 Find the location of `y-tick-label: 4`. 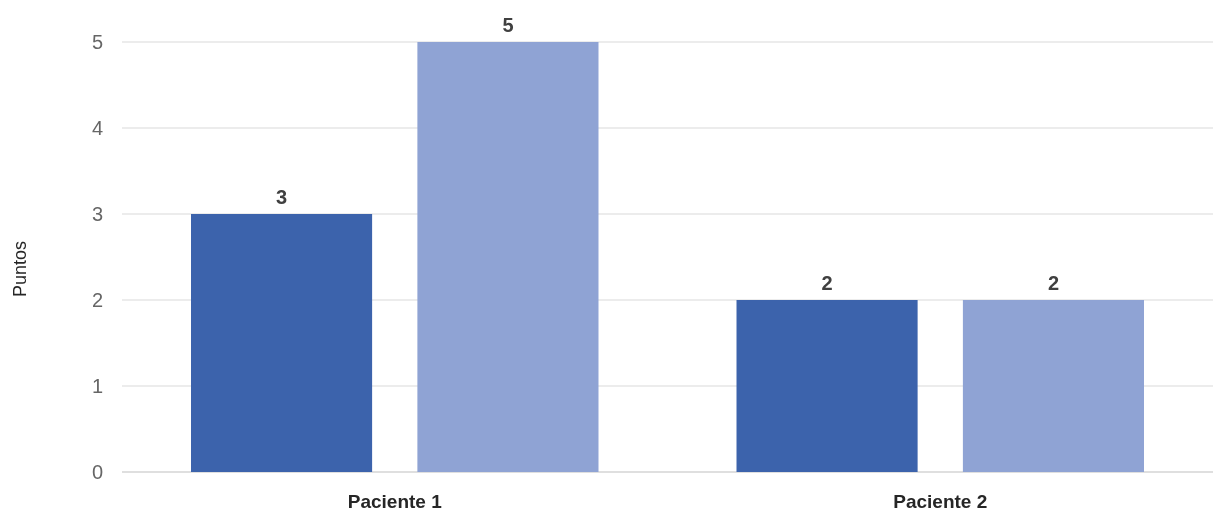

y-tick-label: 4 is located at coordinates (97, 128).